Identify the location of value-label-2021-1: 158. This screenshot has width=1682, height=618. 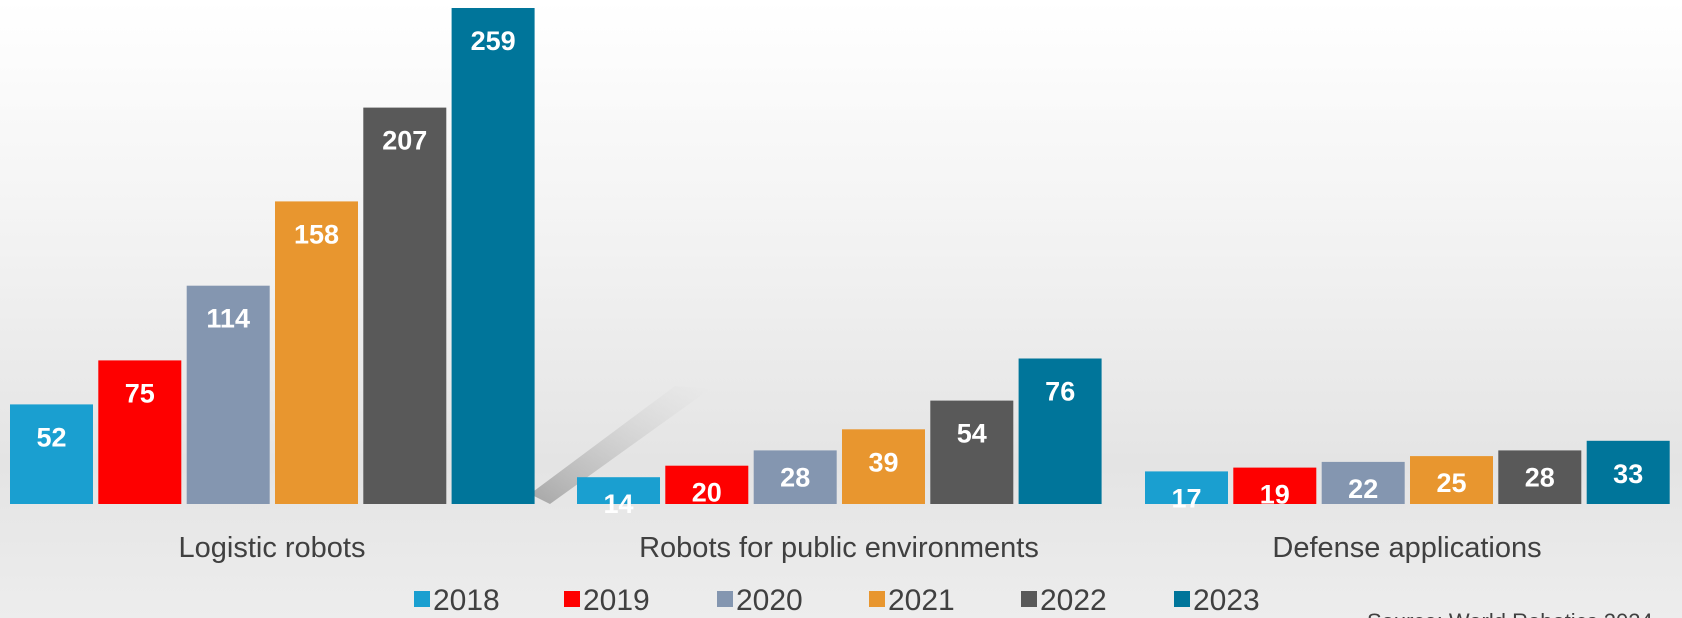
(316, 234).